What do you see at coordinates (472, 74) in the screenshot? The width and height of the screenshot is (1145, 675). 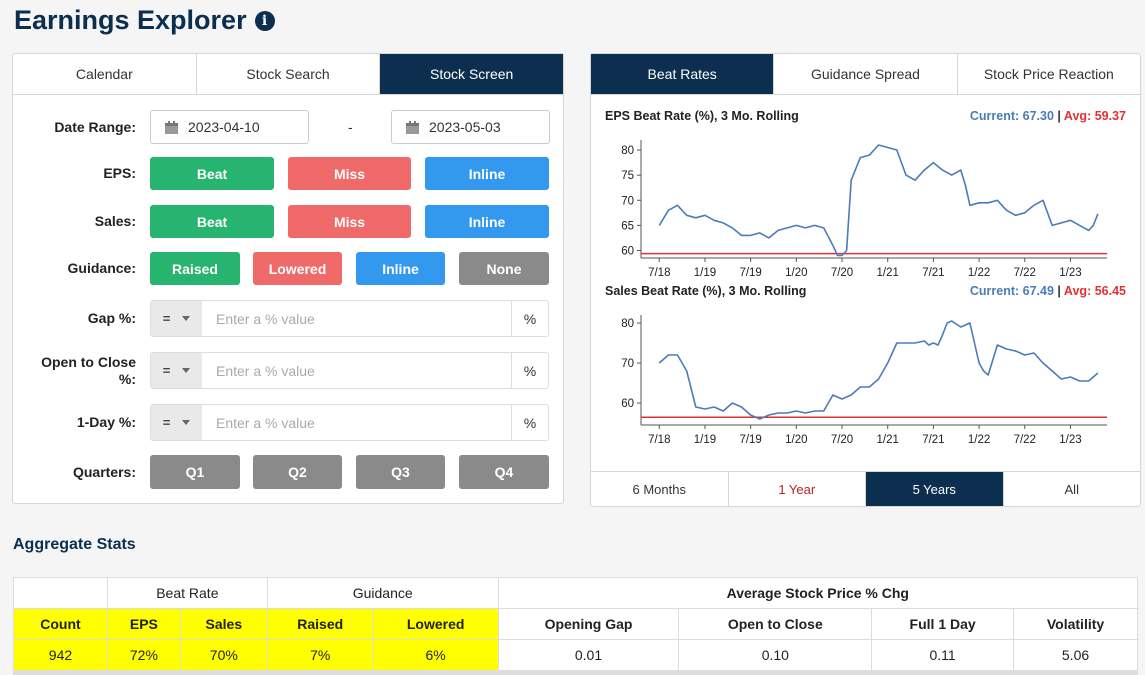 I see `tab-stock-screen: Stock Screen` at bounding box center [472, 74].